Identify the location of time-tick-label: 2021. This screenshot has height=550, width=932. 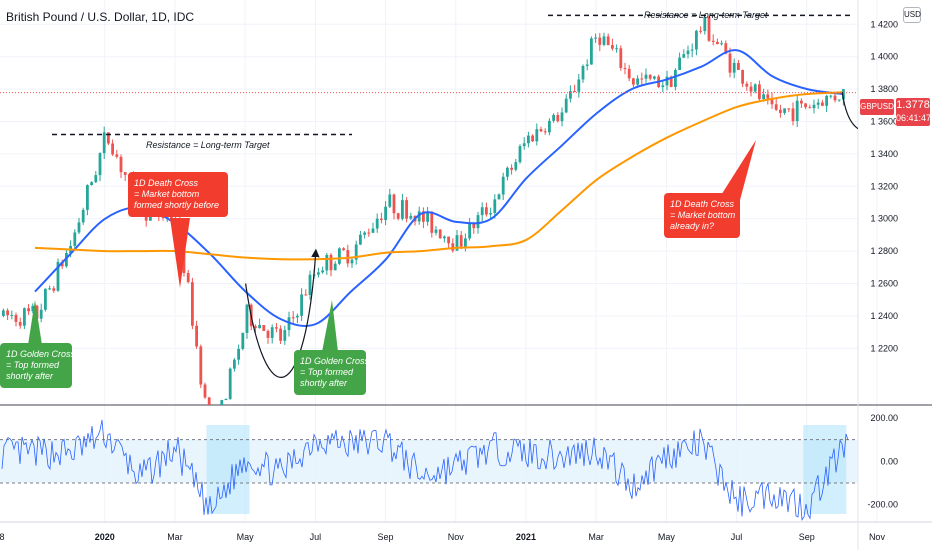
(526, 537).